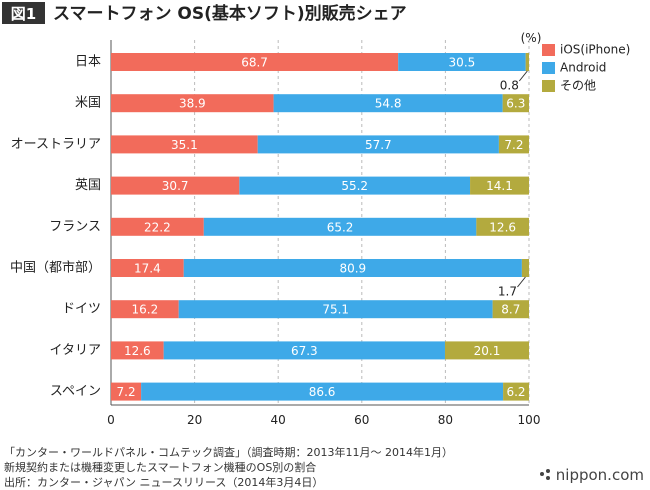 The image size is (650, 490). What do you see at coordinates (163, 482) in the screenshot?
I see `footnote-line-3: 出所：カンター・ジャパン ニュースリリース（2014年3月4日）` at bounding box center [163, 482].